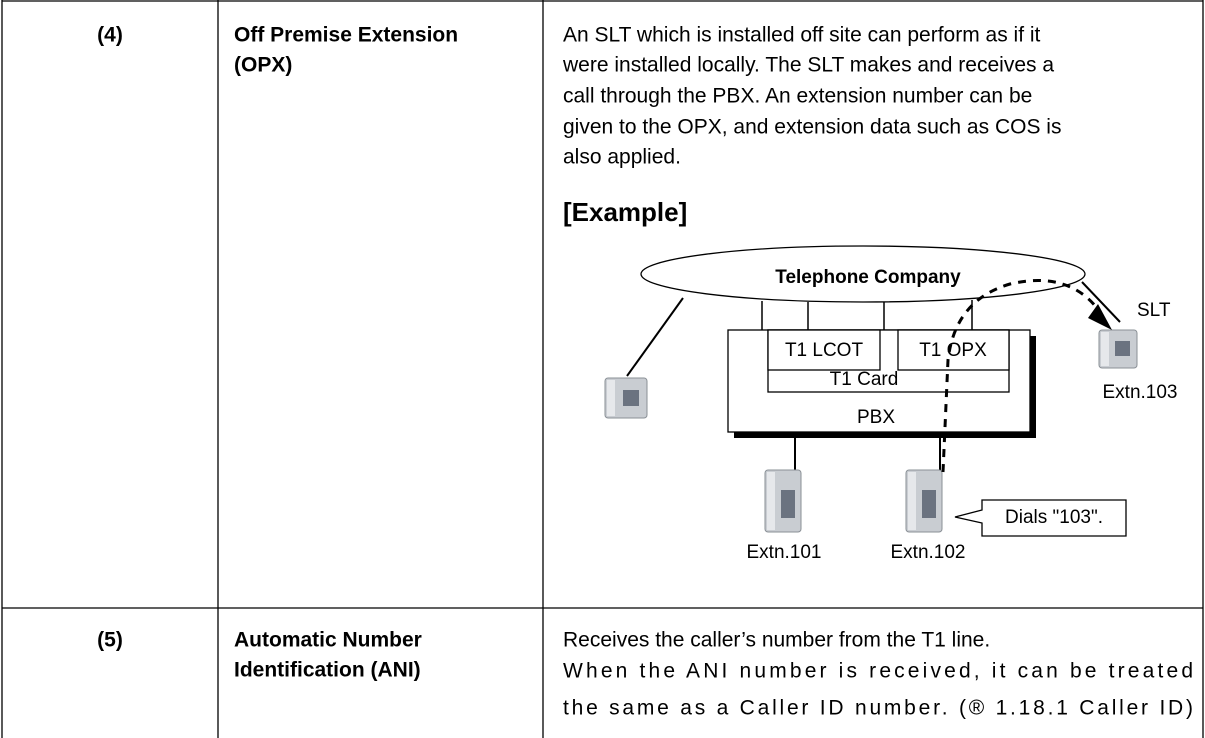 The image size is (1205, 738). What do you see at coordinates (625, 212) in the screenshot?
I see `example-heading: [Example]` at bounding box center [625, 212].